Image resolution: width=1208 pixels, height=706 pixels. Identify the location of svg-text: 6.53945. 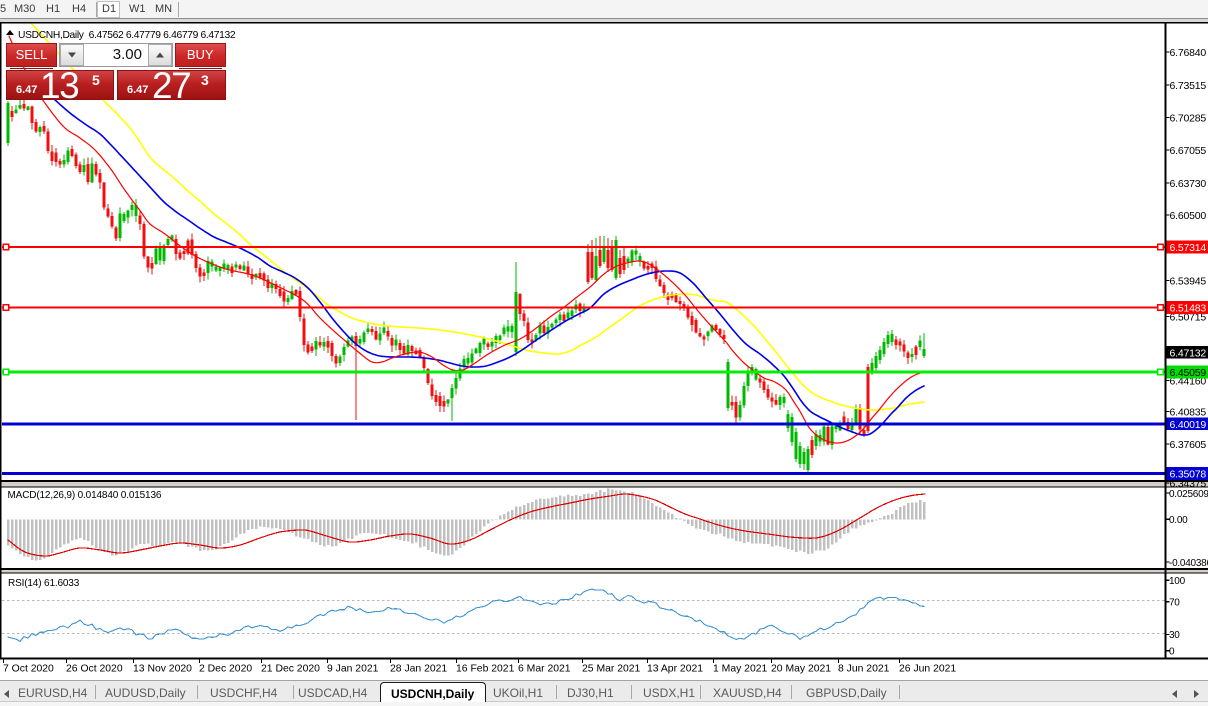
(1188, 281).